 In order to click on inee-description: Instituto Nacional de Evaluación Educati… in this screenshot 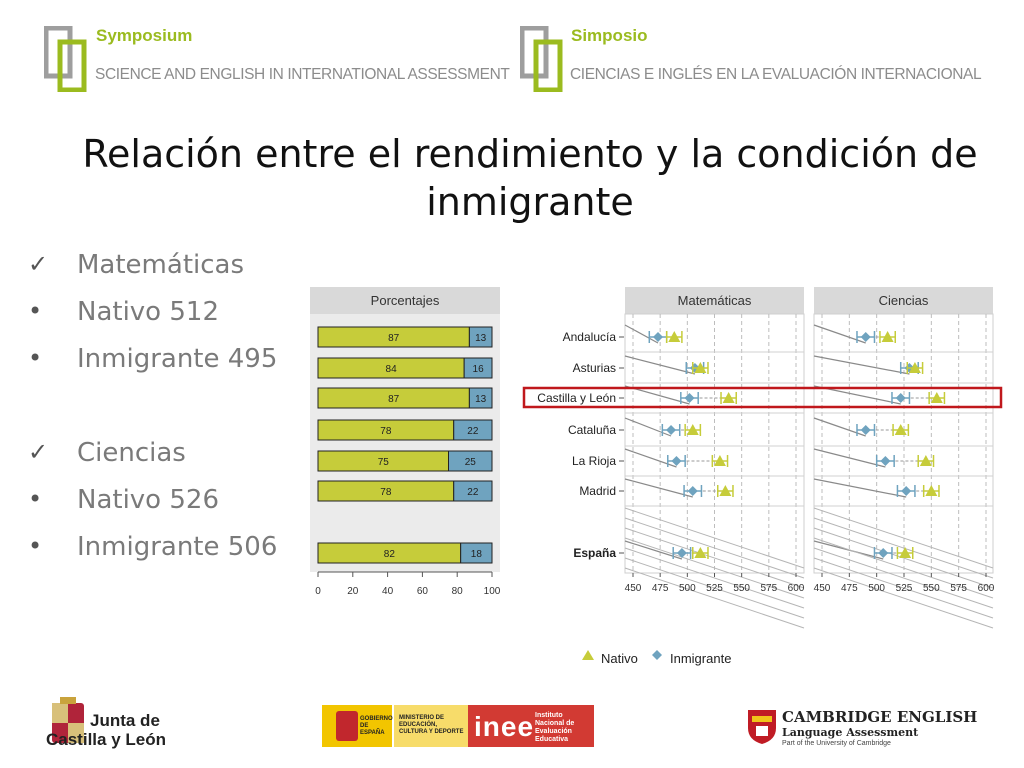, I will do `click(555, 727)`.